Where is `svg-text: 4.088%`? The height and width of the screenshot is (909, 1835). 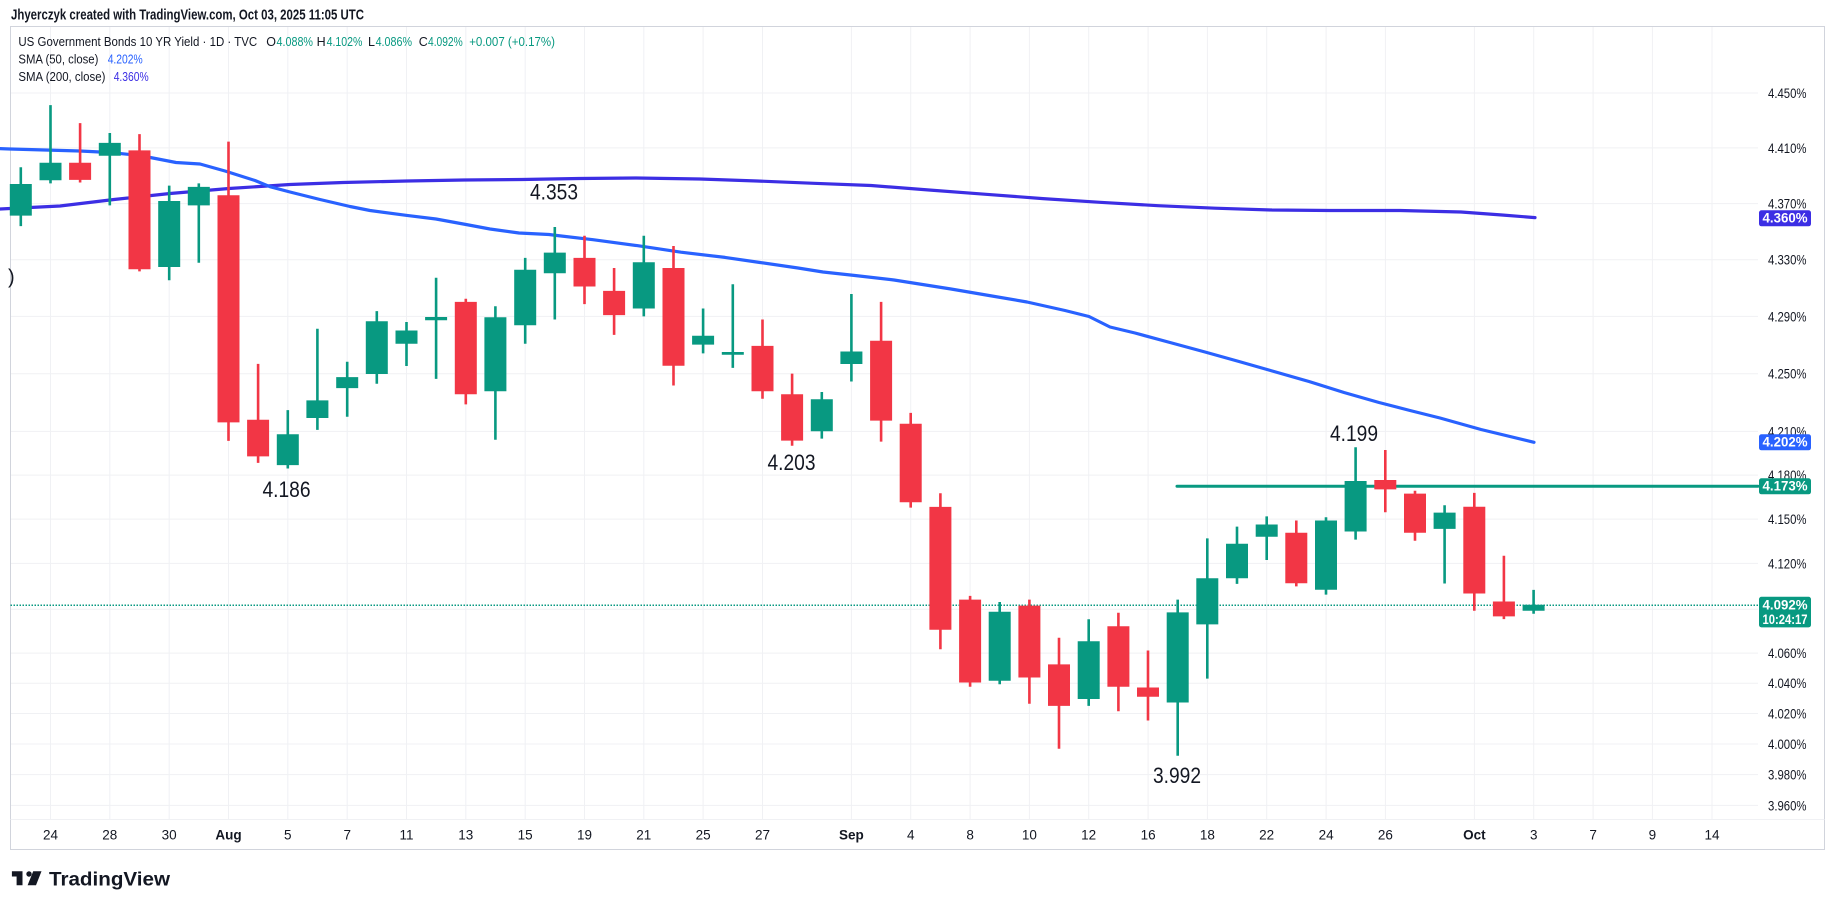 svg-text: 4.088% is located at coordinates (295, 42).